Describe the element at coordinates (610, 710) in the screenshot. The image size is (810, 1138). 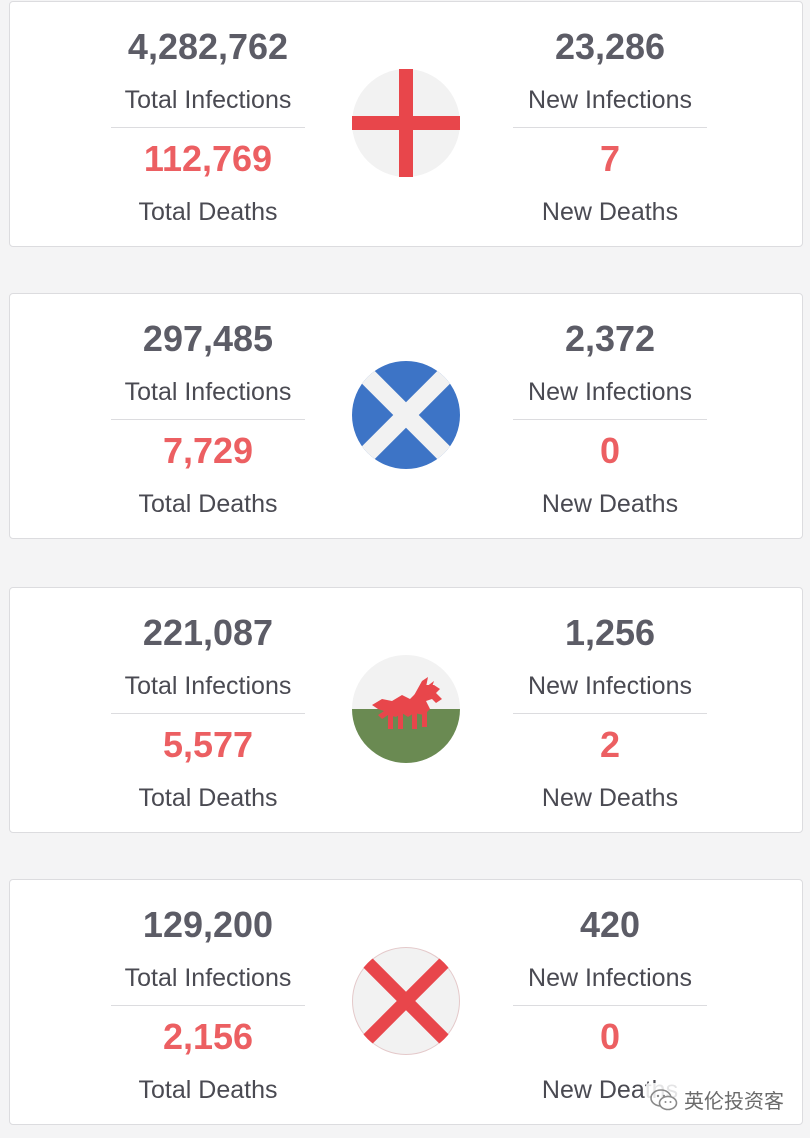
I see `new-column: 1,256 New Infections 2 New Deaths` at that location.